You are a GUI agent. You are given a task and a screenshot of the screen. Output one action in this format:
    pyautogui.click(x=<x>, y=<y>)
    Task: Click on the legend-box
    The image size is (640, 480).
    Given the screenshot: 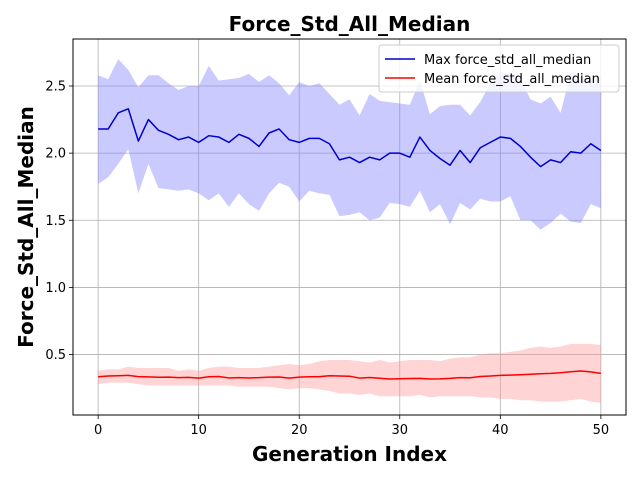 What is the action you would take?
    pyautogui.click(x=499, y=68)
    